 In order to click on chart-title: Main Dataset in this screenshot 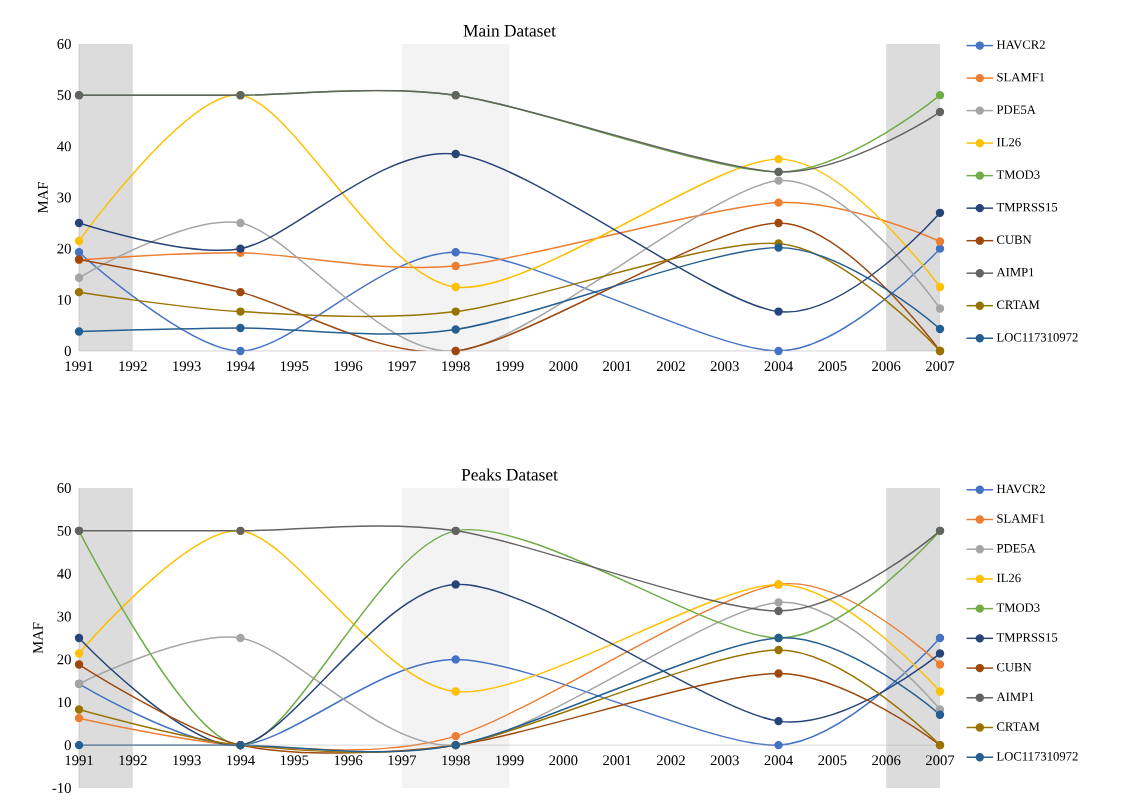, I will do `click(509, 30)`.